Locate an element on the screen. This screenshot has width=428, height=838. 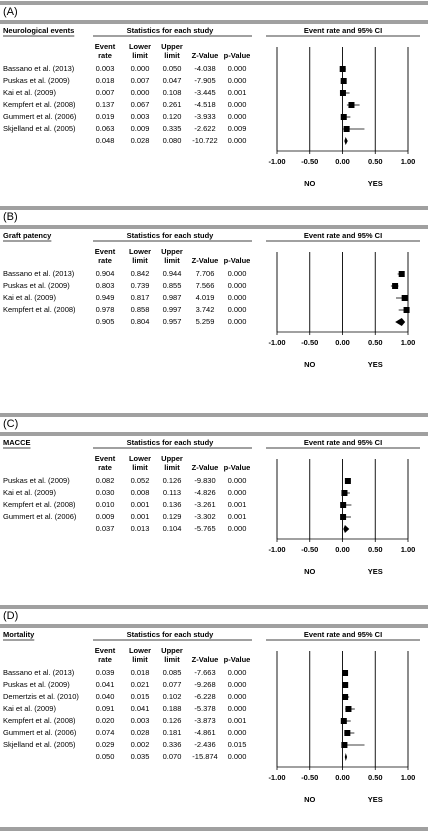
table-cell: 0.048 is located at coordinates (105, 140).